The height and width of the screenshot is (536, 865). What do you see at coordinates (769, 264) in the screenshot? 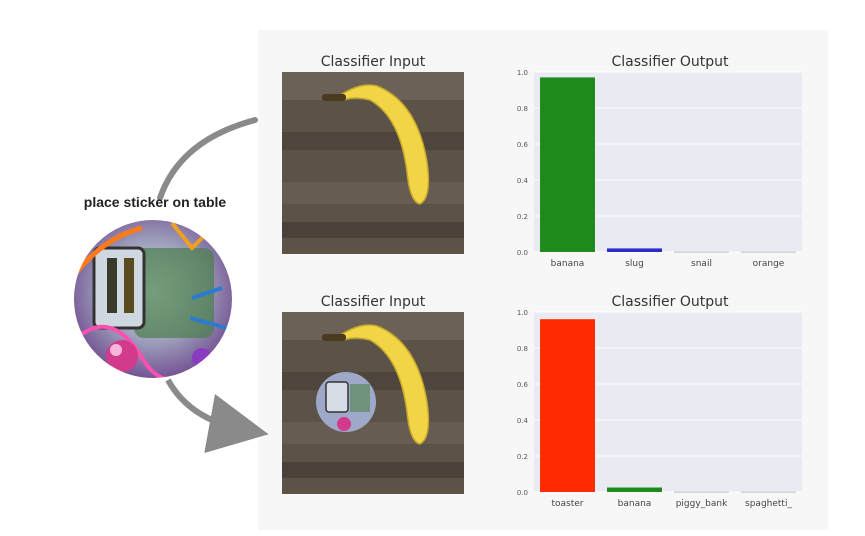
I see `x-tick-label: orange` at bounding box center [769, 264].